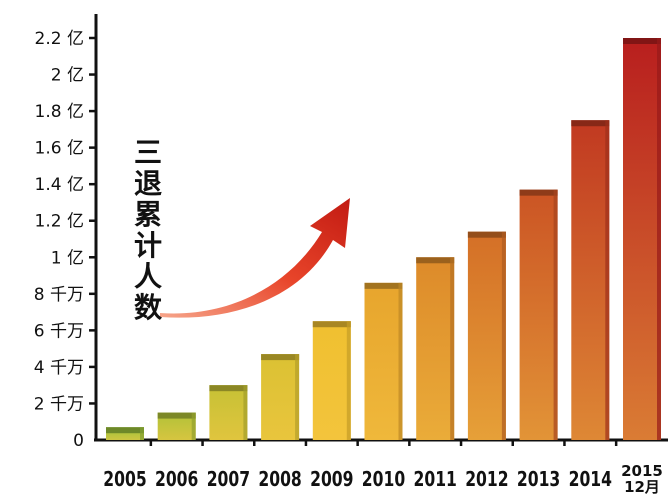 This screenshot has height=496, width=668. I want to click on y-tick-label: 2 千万, so click(59, 404).